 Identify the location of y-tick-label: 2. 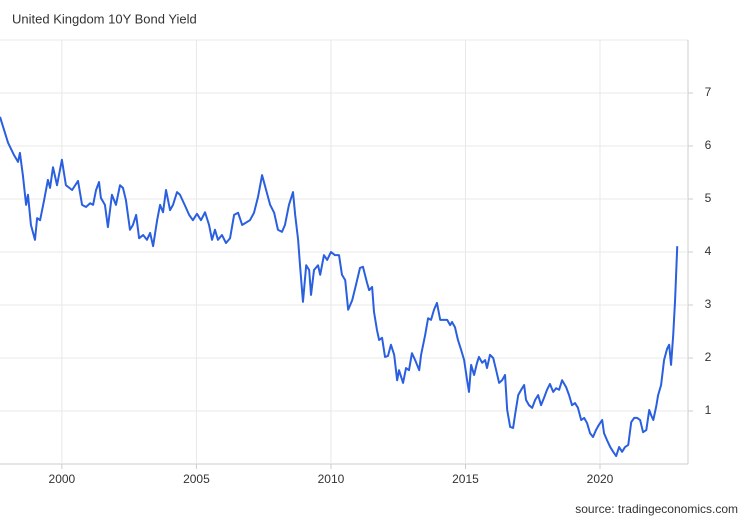
(708, 357).